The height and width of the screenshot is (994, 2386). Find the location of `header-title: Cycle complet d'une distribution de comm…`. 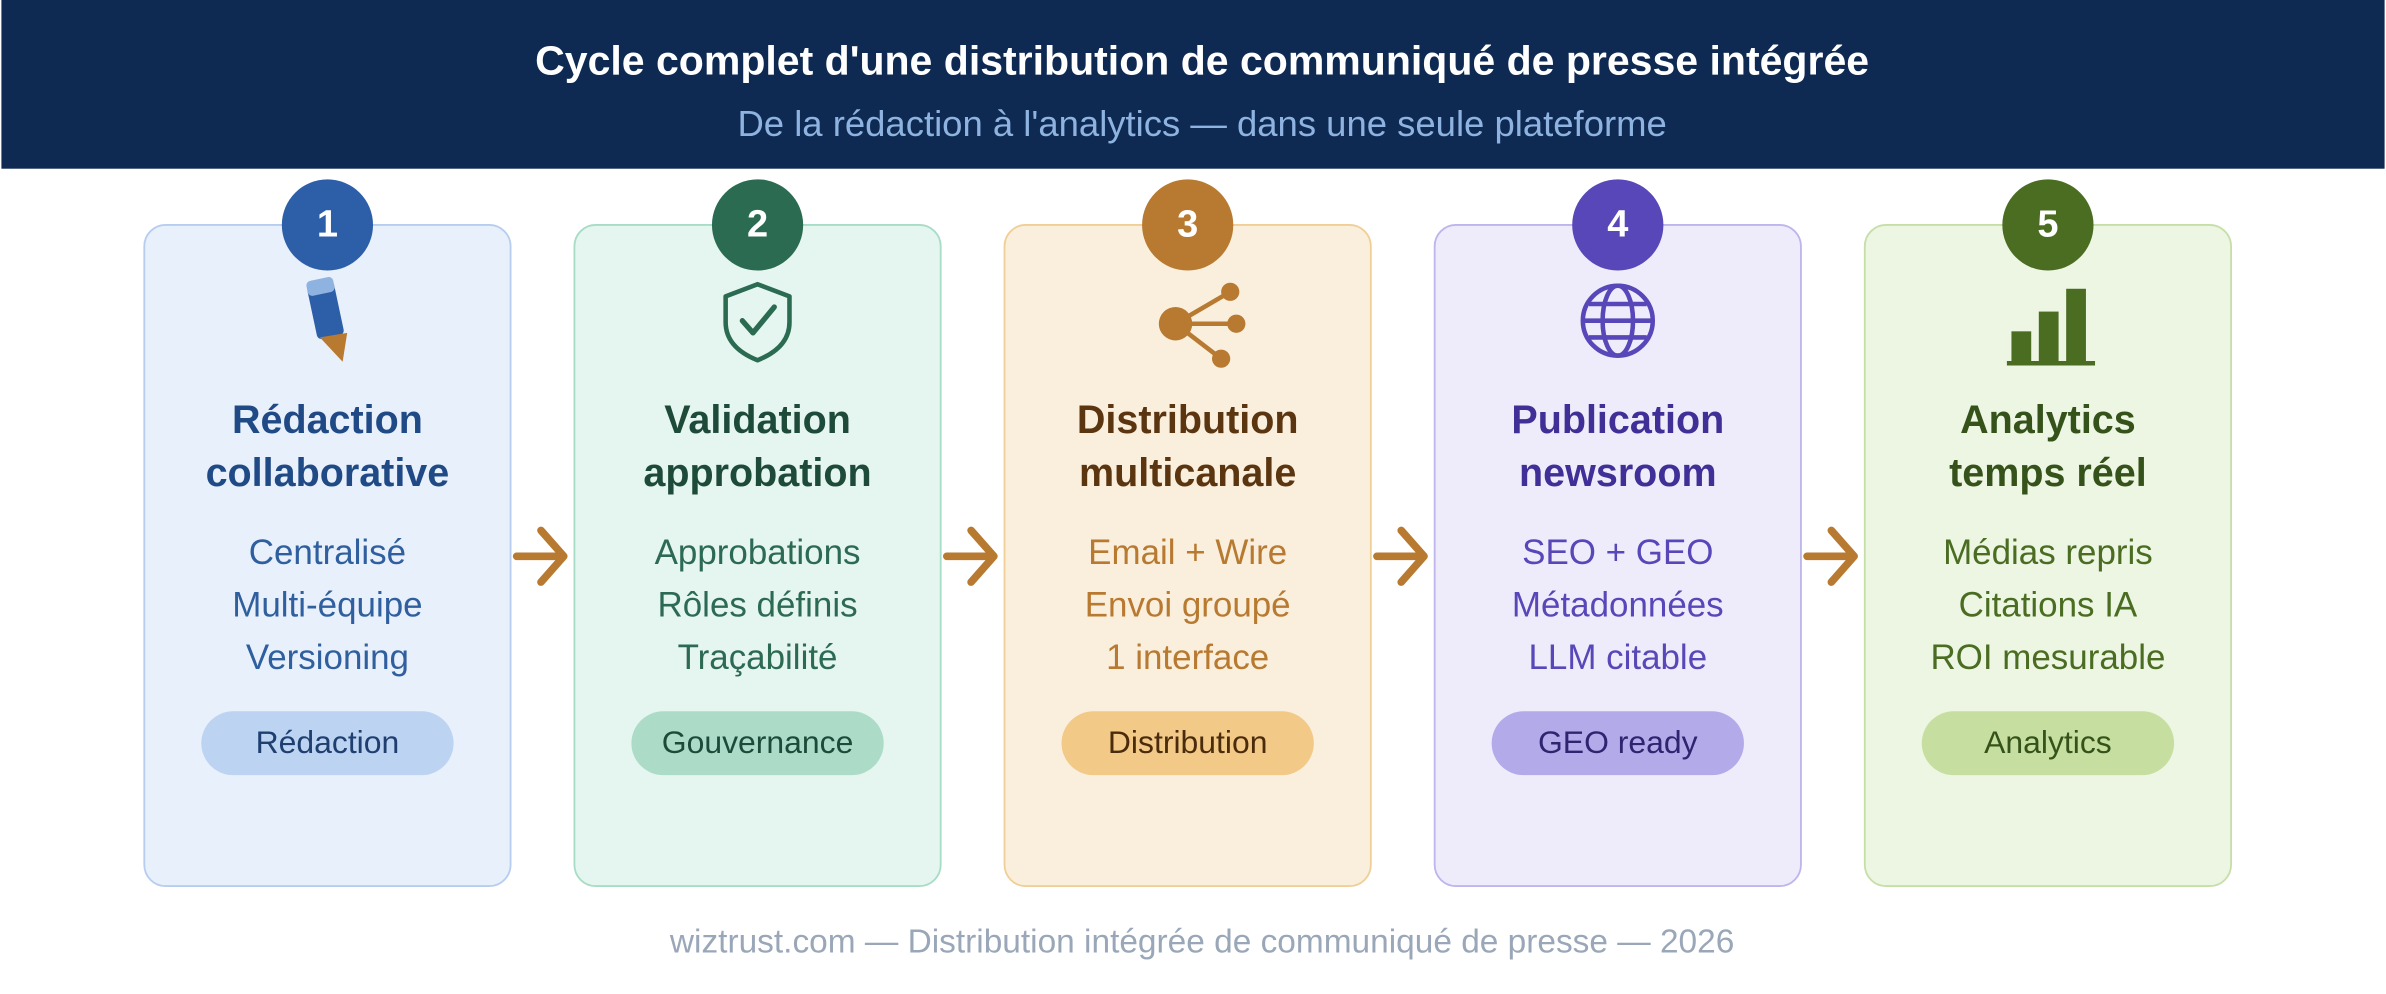

header-title: Cycle complet d'une distribution de comm… is located at coordinates (1202, 61).